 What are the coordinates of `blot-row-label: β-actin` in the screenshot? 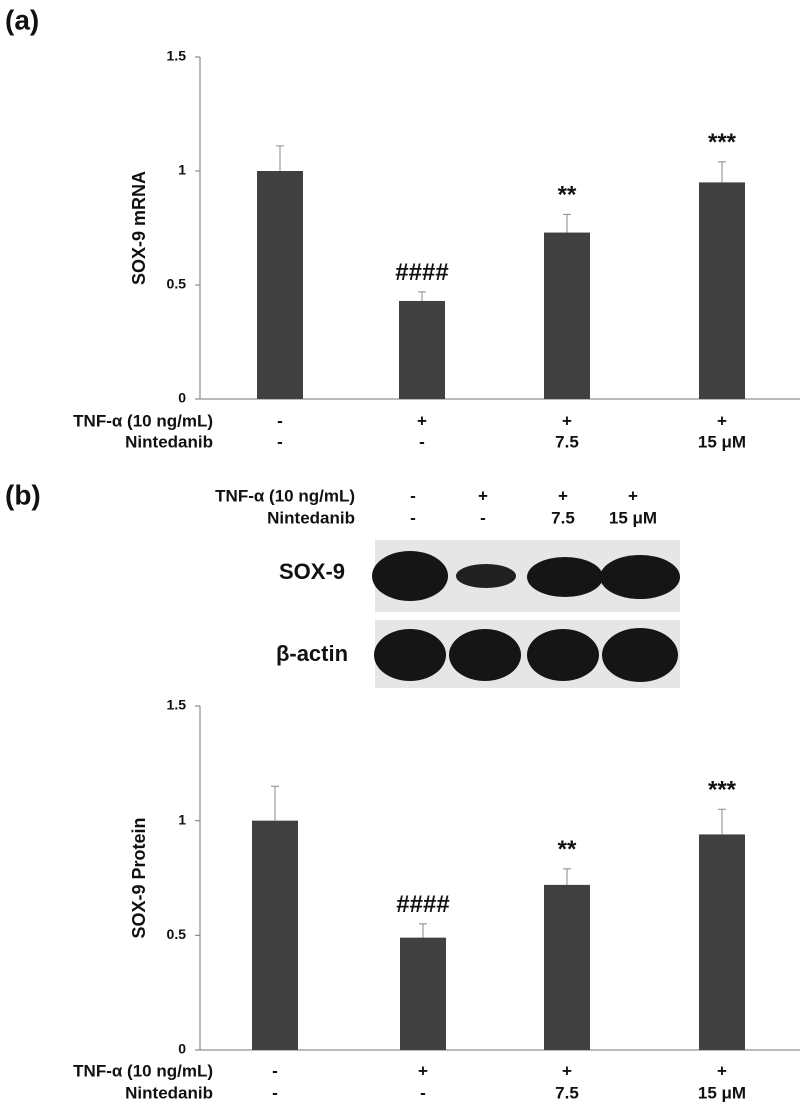 It's located at (312, 653).